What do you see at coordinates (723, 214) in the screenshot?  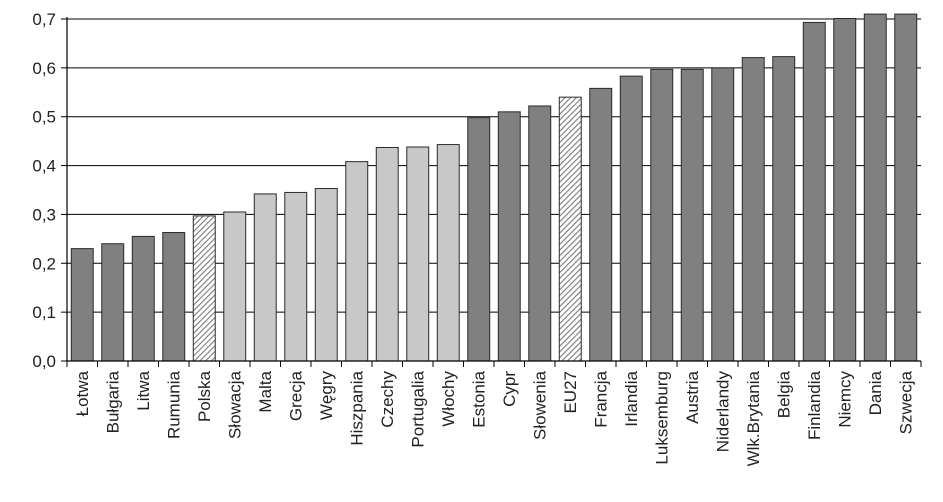 I see `bar-niderlandy` at bounding box center [723, 214].